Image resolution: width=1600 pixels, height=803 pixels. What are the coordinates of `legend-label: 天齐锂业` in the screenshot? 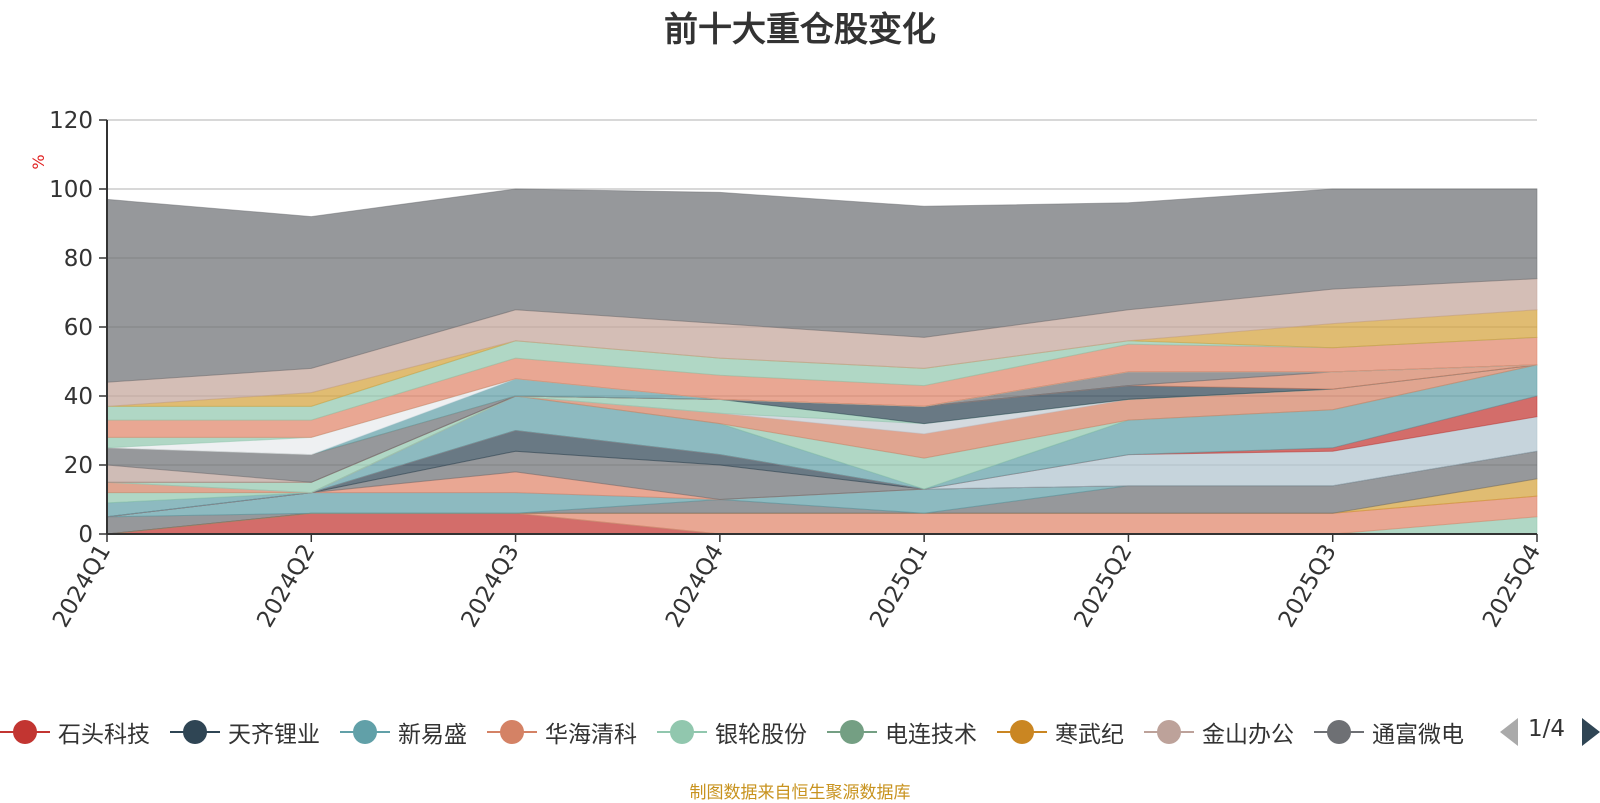 It's located at (274, 735).